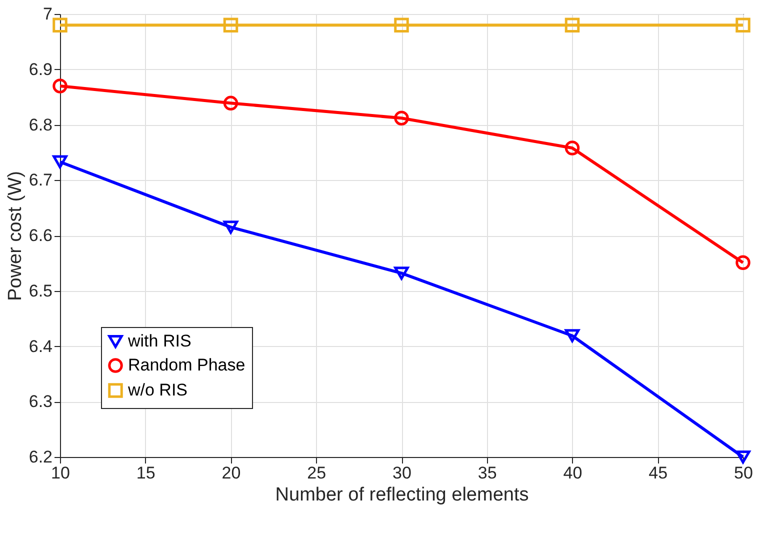 This screenshot has width=776, height=558. Describe the element at coordinates (402, 495) in the screenshot. I see `x-axis-title: Number of reflecting elements` at that location.